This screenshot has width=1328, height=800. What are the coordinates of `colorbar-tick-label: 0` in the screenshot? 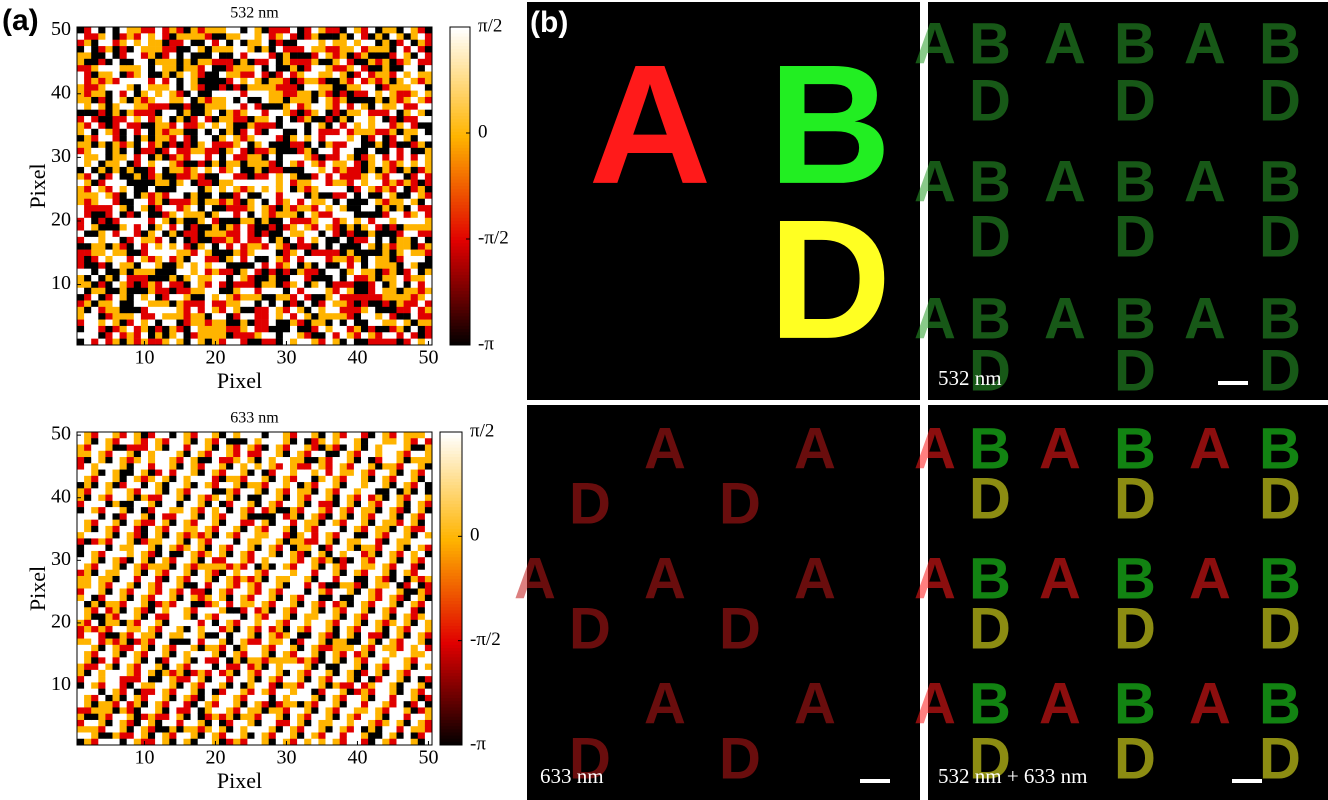 It's located at (483, 131).